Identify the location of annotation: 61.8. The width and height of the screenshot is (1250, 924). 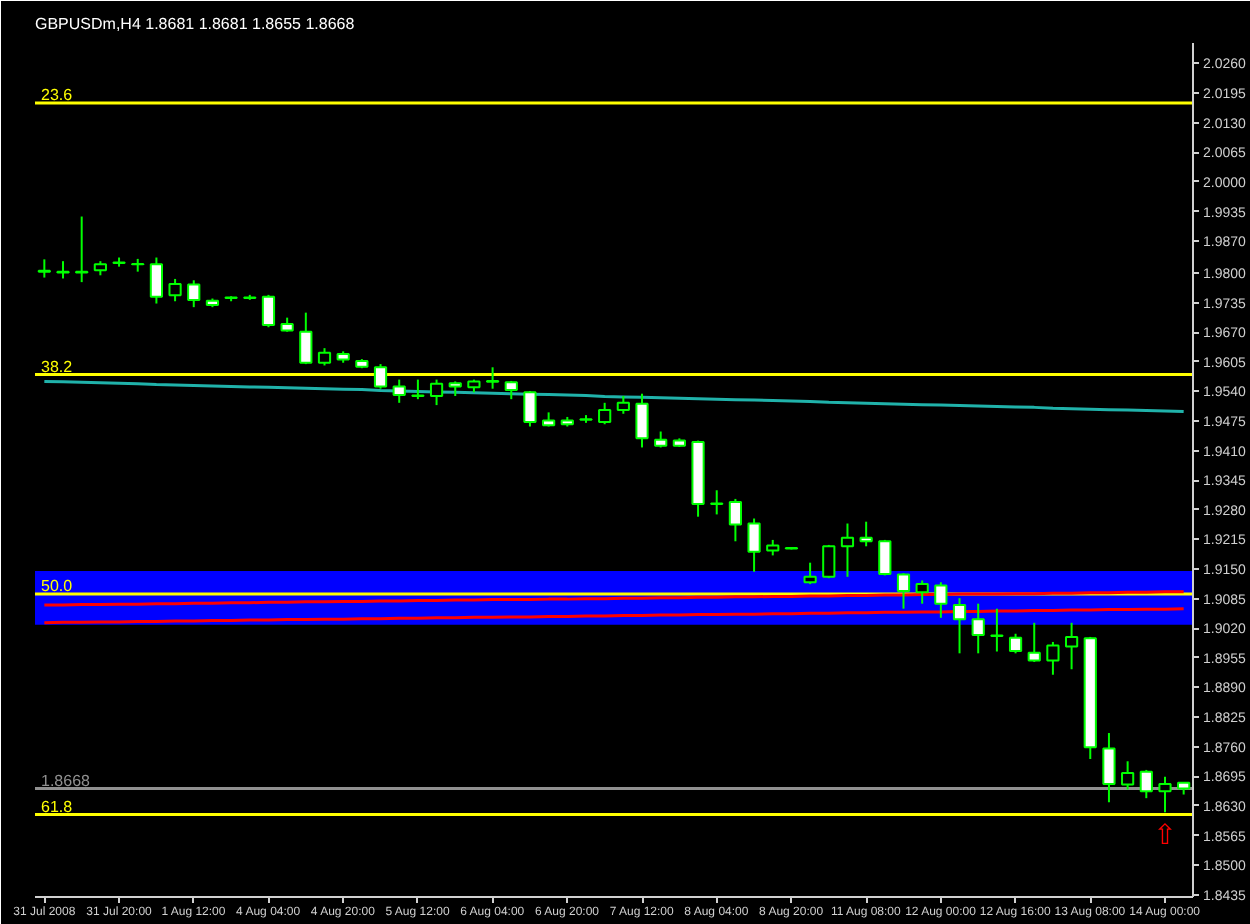
(57, 806).